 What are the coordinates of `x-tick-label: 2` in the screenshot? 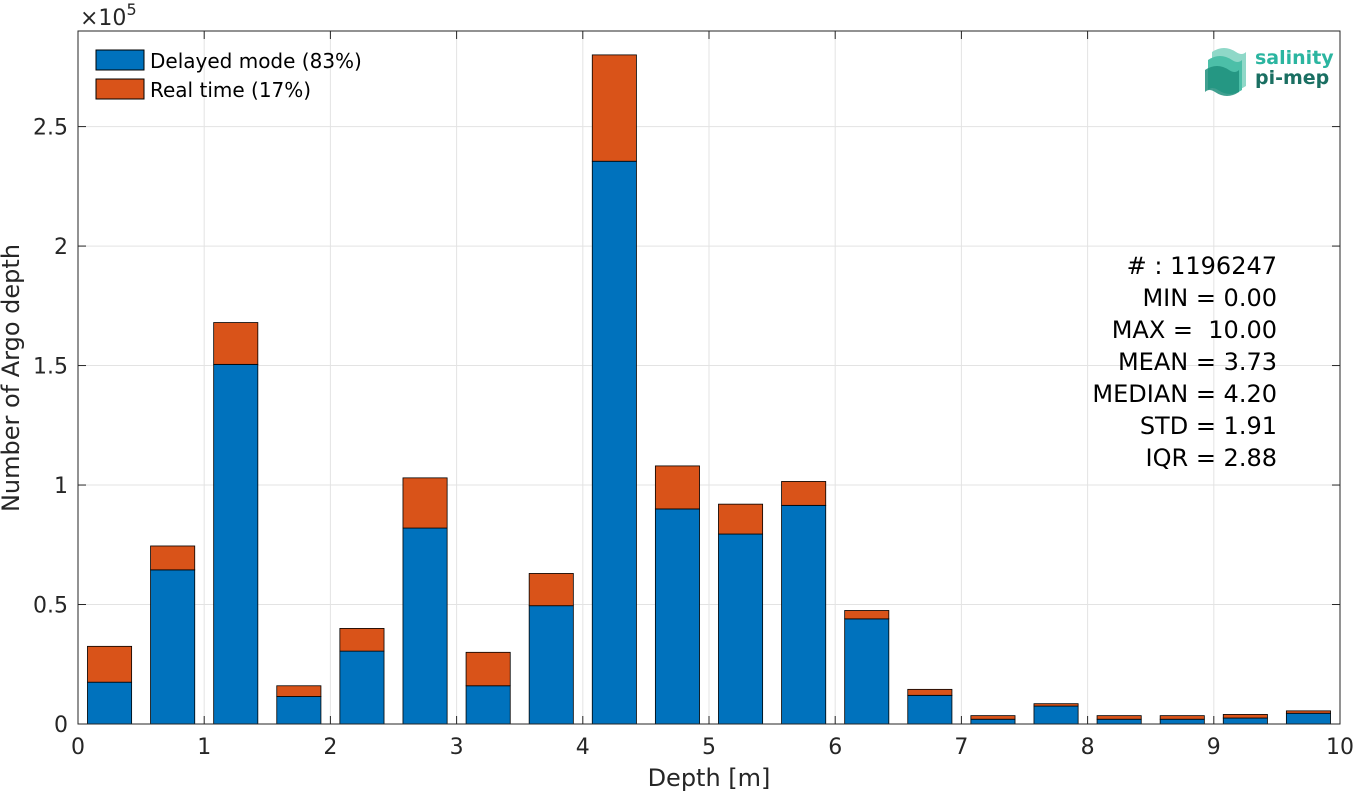 It's located at (330, 747).